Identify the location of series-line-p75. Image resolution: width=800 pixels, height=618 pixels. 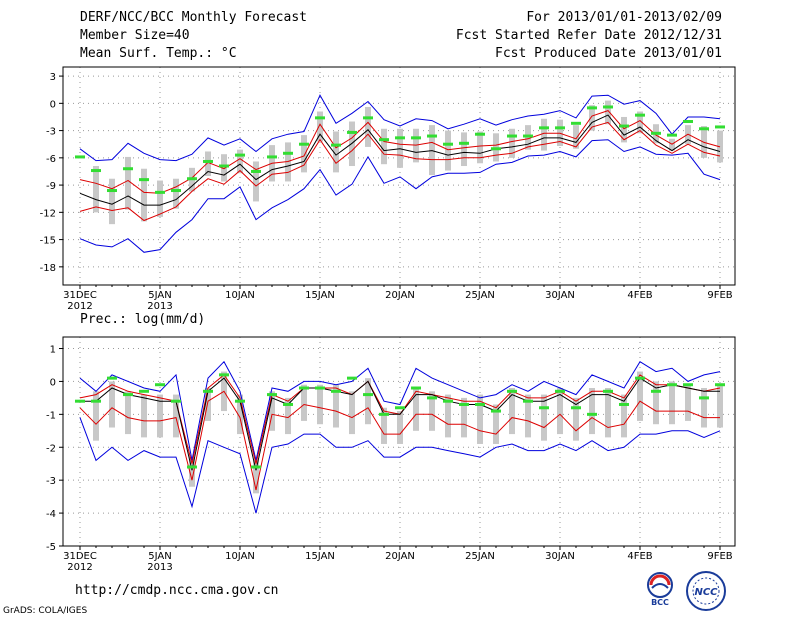
(400, 152).